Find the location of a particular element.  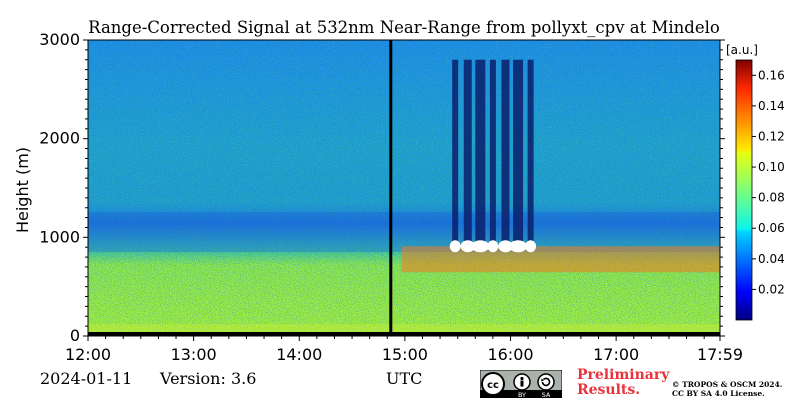

date-label: 2024-01-11 is located at coordinates (86, 378).